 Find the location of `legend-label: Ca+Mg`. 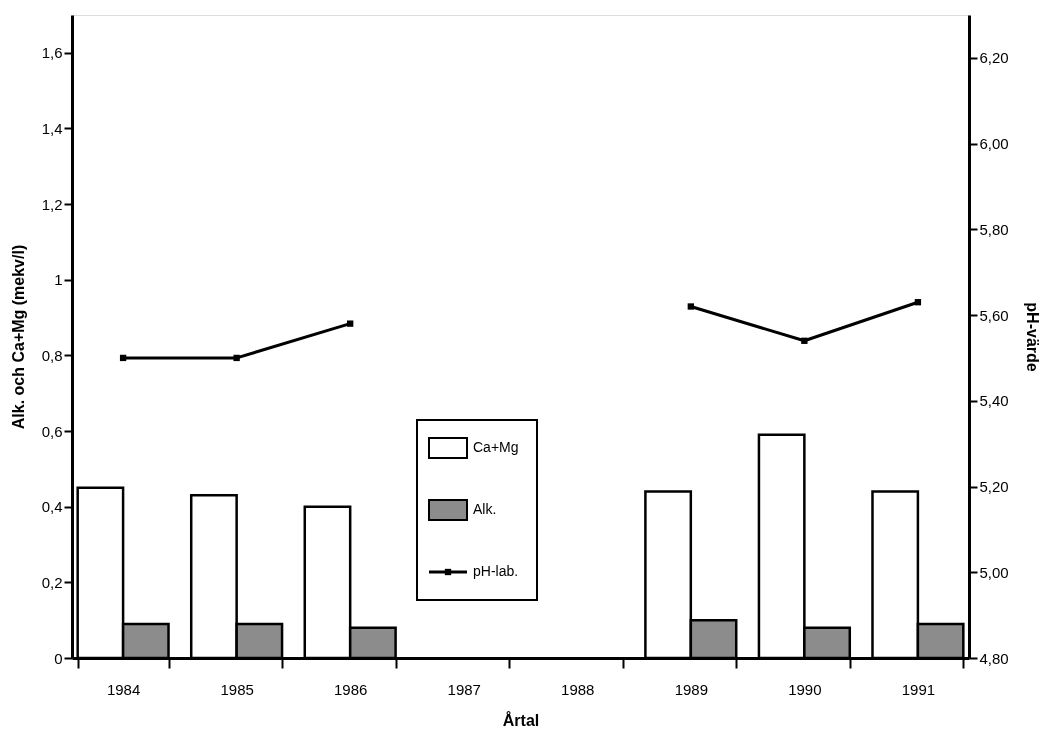

legend-label: Ca+Mg is located at coordinates (496, 447).